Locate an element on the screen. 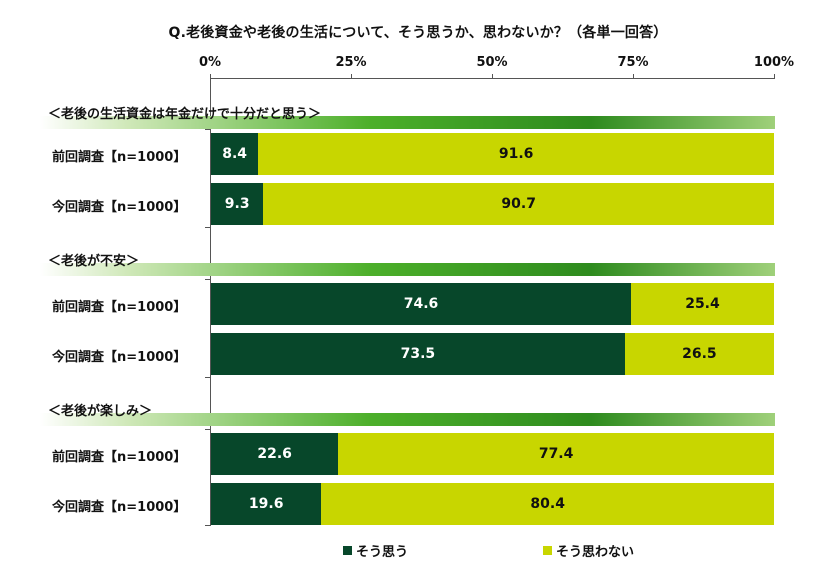 The height and width of the screenshot is (567, 836). bar-segment-agree: 8.4 is located at coordinates (235, 154).